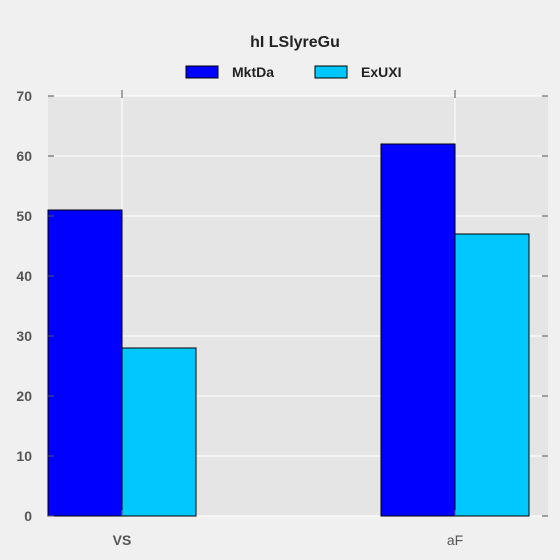  Describe the element at coordinates (24, 396) in the screenshot. I see `y-tick-label: 20` at that location.